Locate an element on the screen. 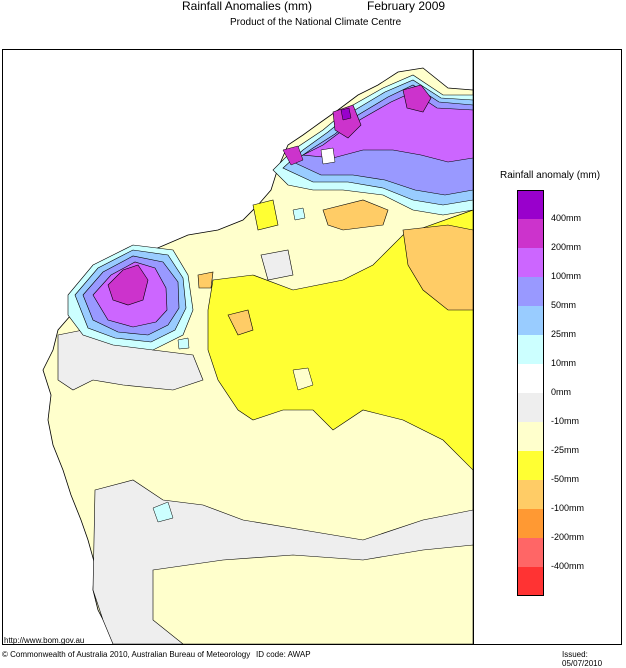 The image size is (626, 668). legend-label: -400mm is located at coordinates (568, 566).